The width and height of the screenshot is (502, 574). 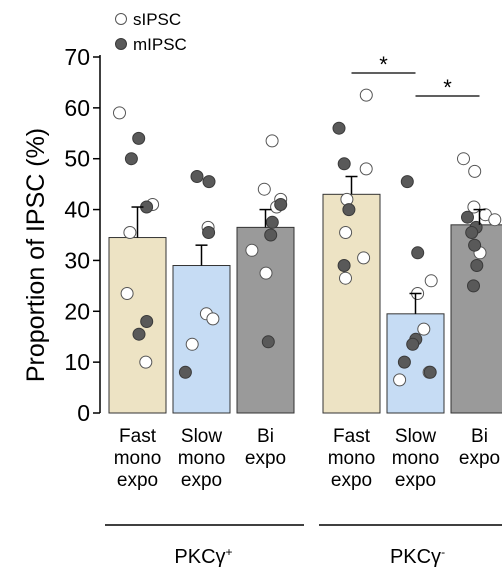 What do you see at coordinates (83, 413) in the screenshot?
I see `y-tick-label: 0` at bounding box center [83, 413].